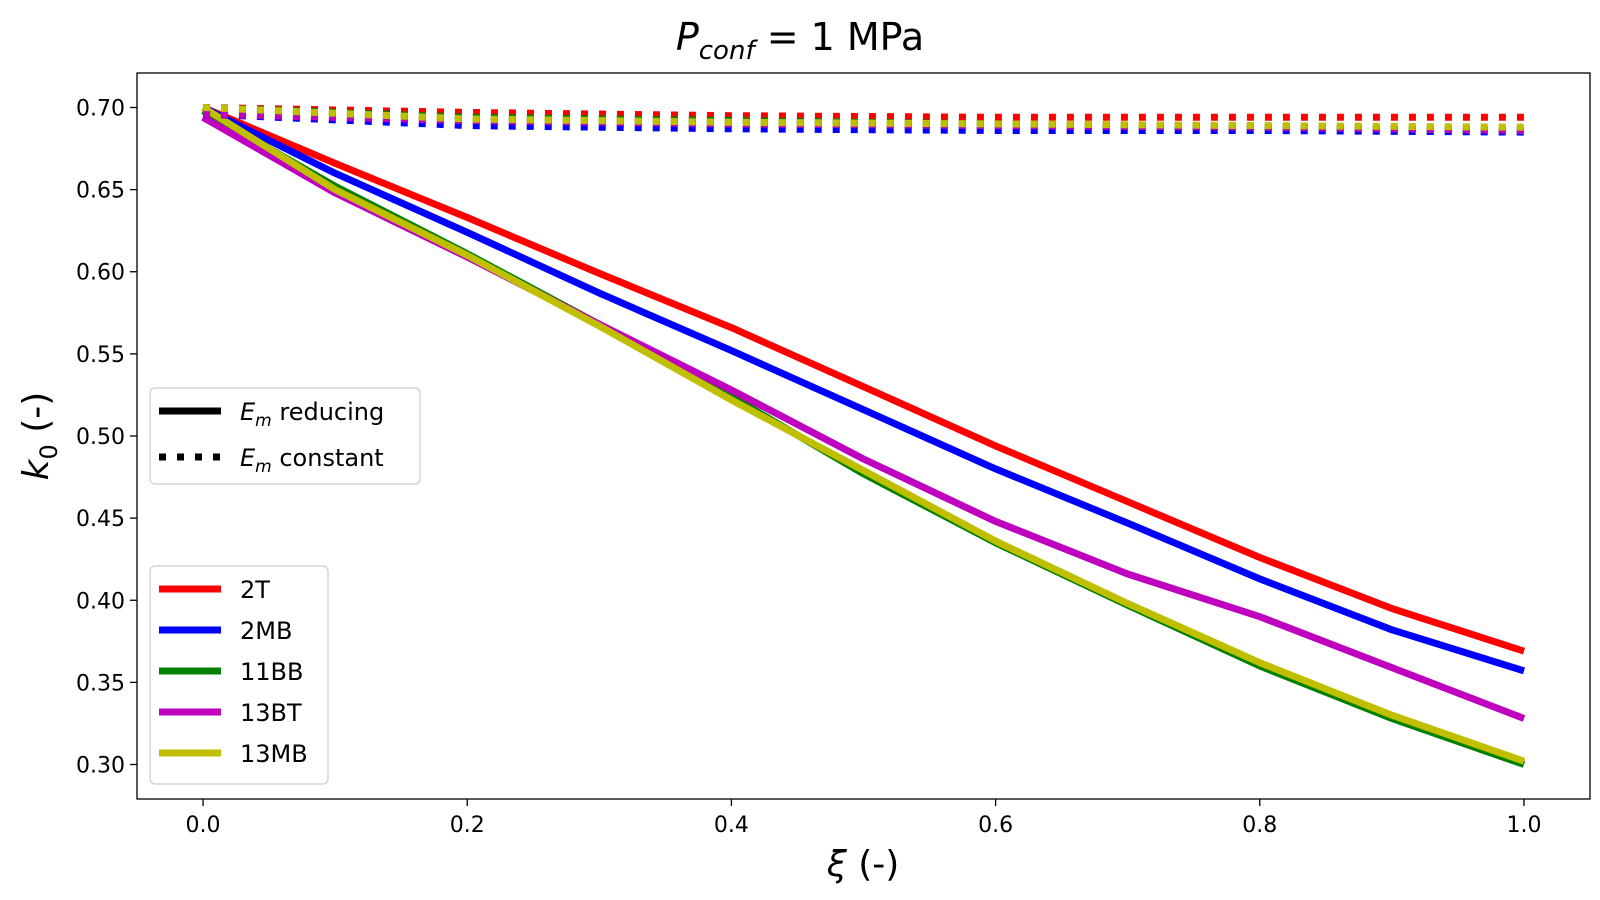  Describe the element at coordinates (863, 112) in the screenshot. I see `series-line-2t-constant` at that location.